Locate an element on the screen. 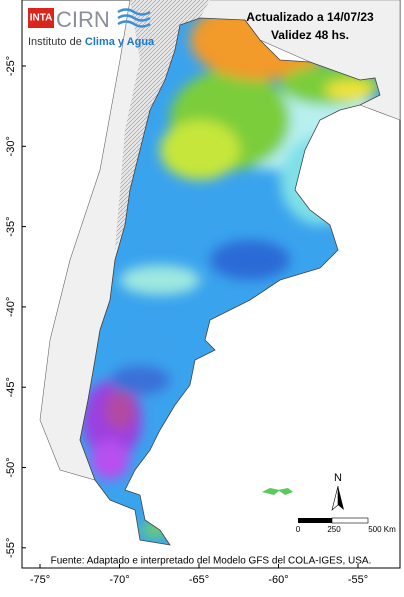 This screenshot has height=597, width=404. logo-institute: Instituto de Clima y Agua is located at coordinates (91, 42).